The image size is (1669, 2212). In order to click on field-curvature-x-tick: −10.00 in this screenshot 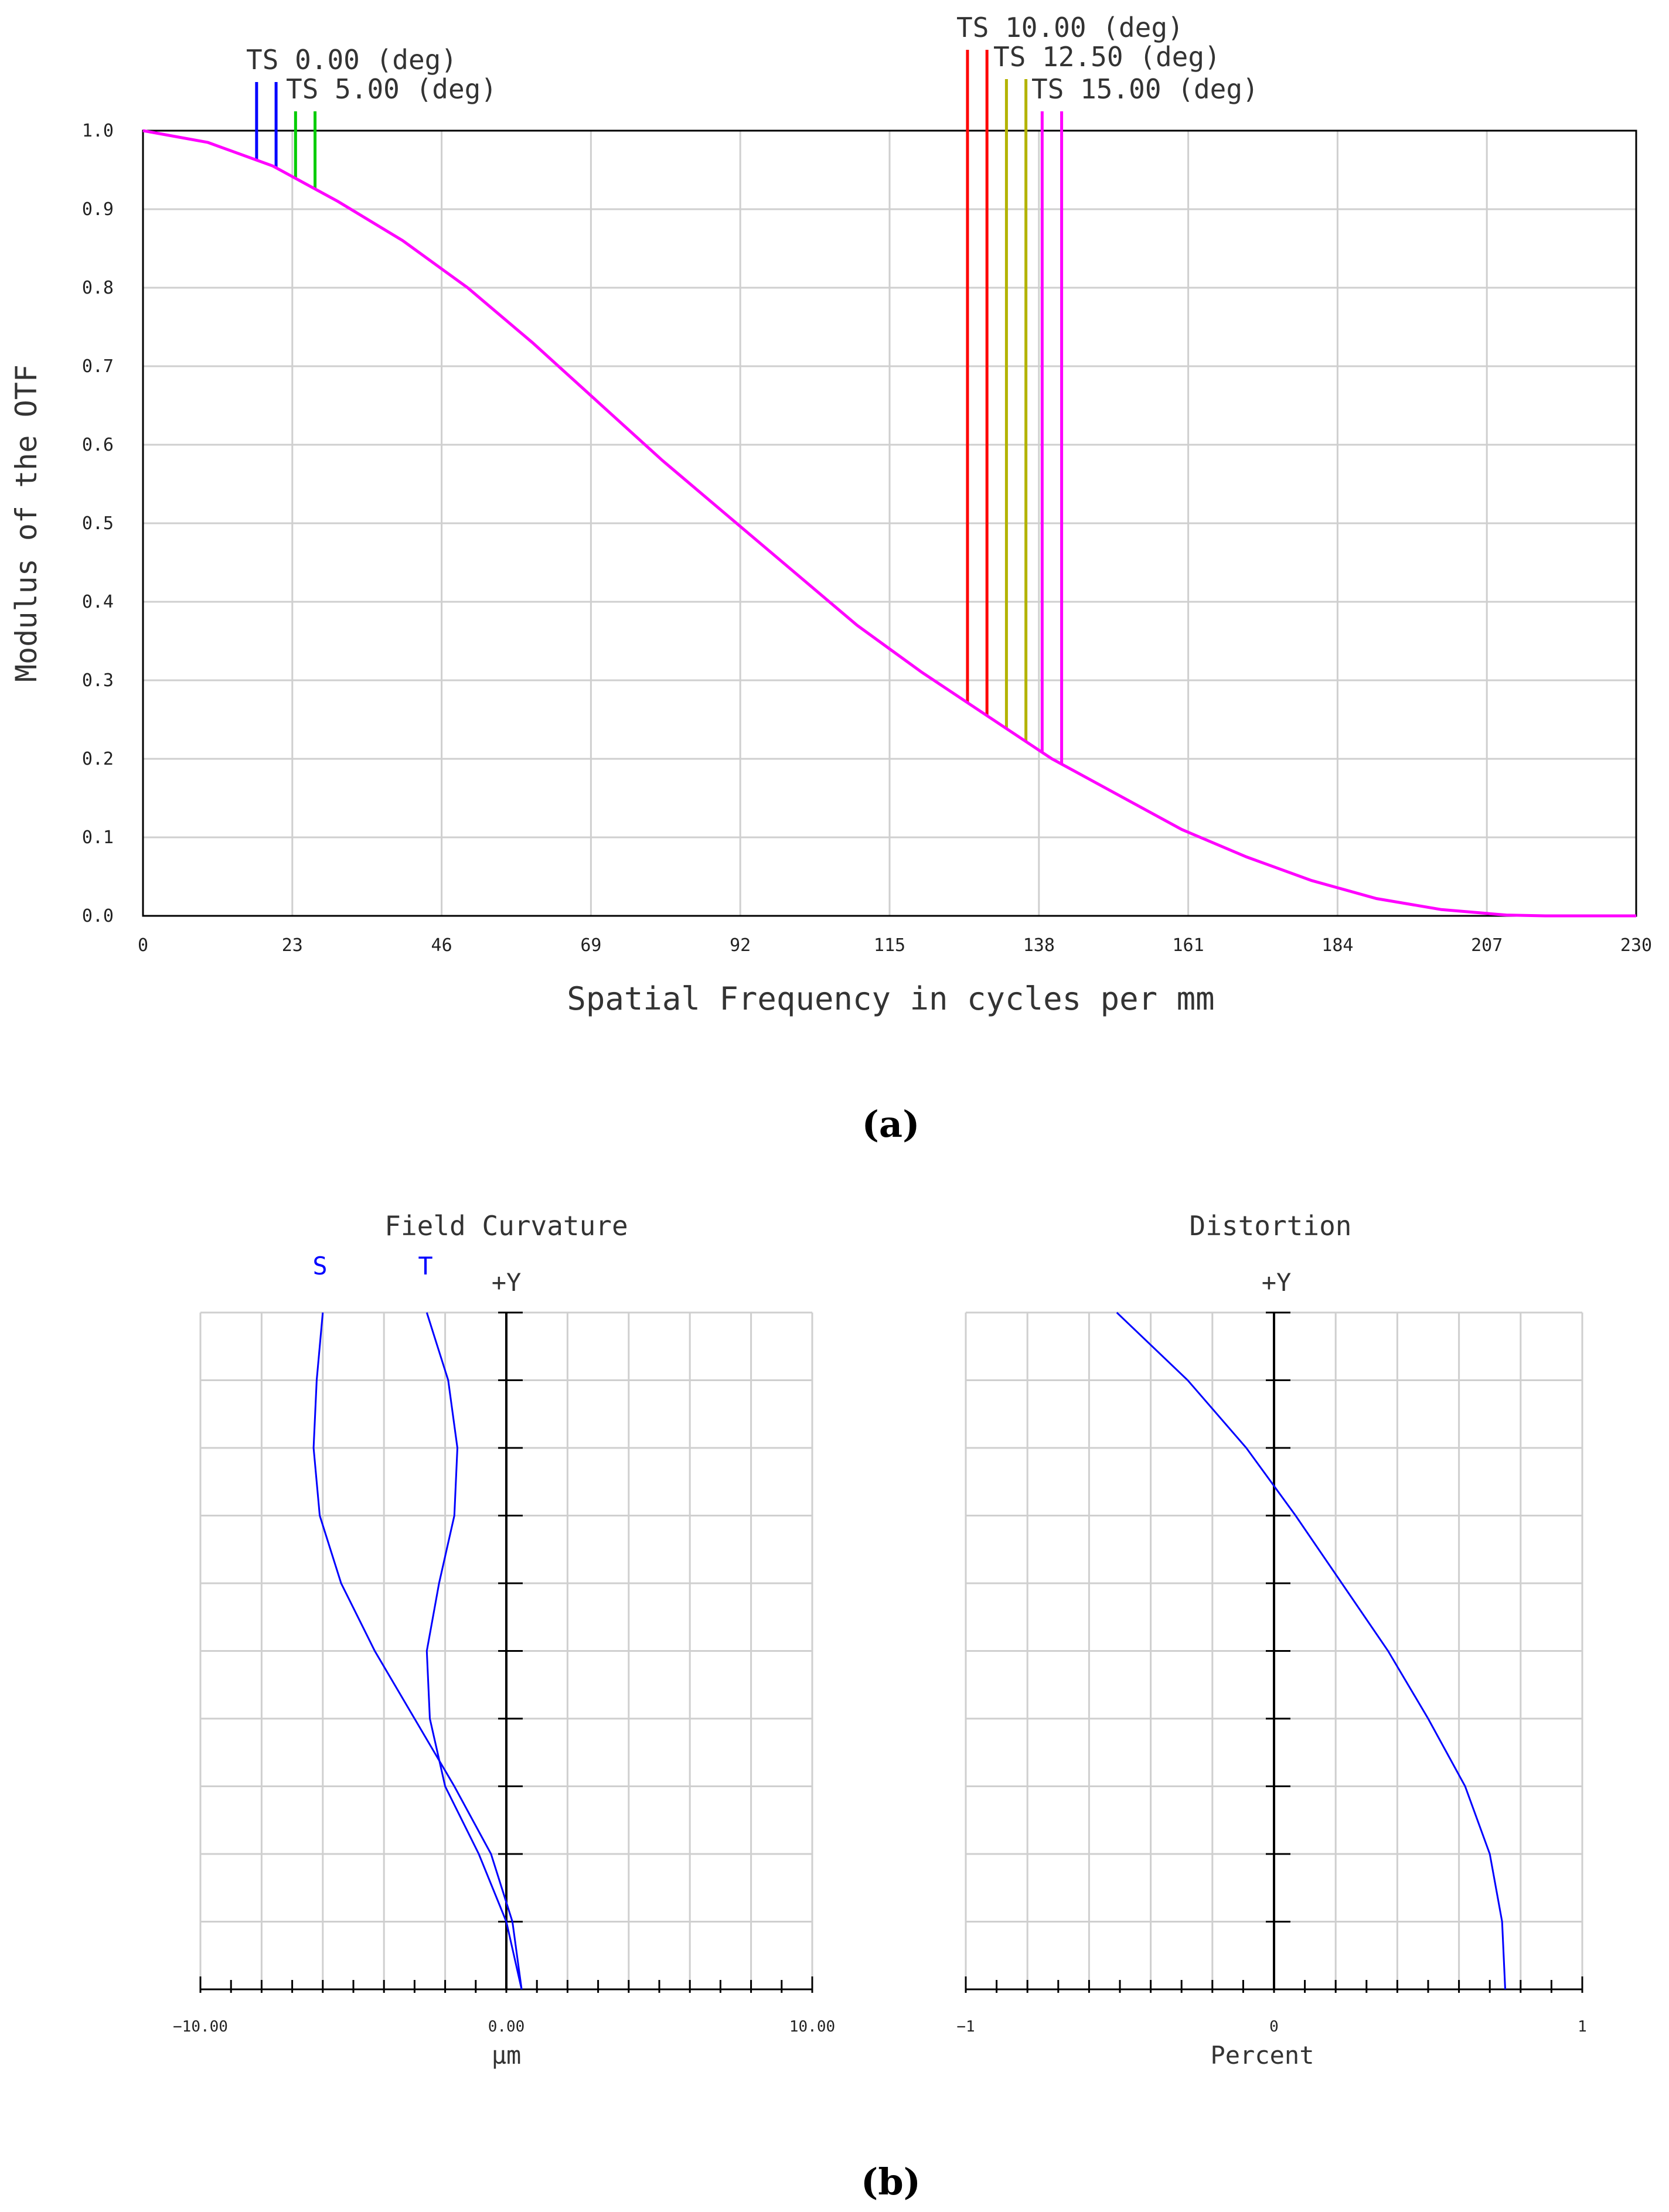, I will do `click(200, 2027)`.